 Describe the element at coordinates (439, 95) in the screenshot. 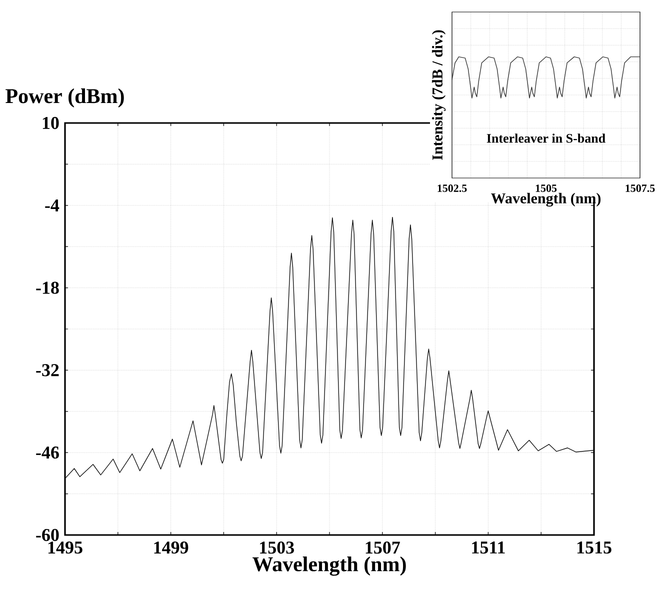

I see `y-axis-title: Intensity (7dB / div.)` at that location.